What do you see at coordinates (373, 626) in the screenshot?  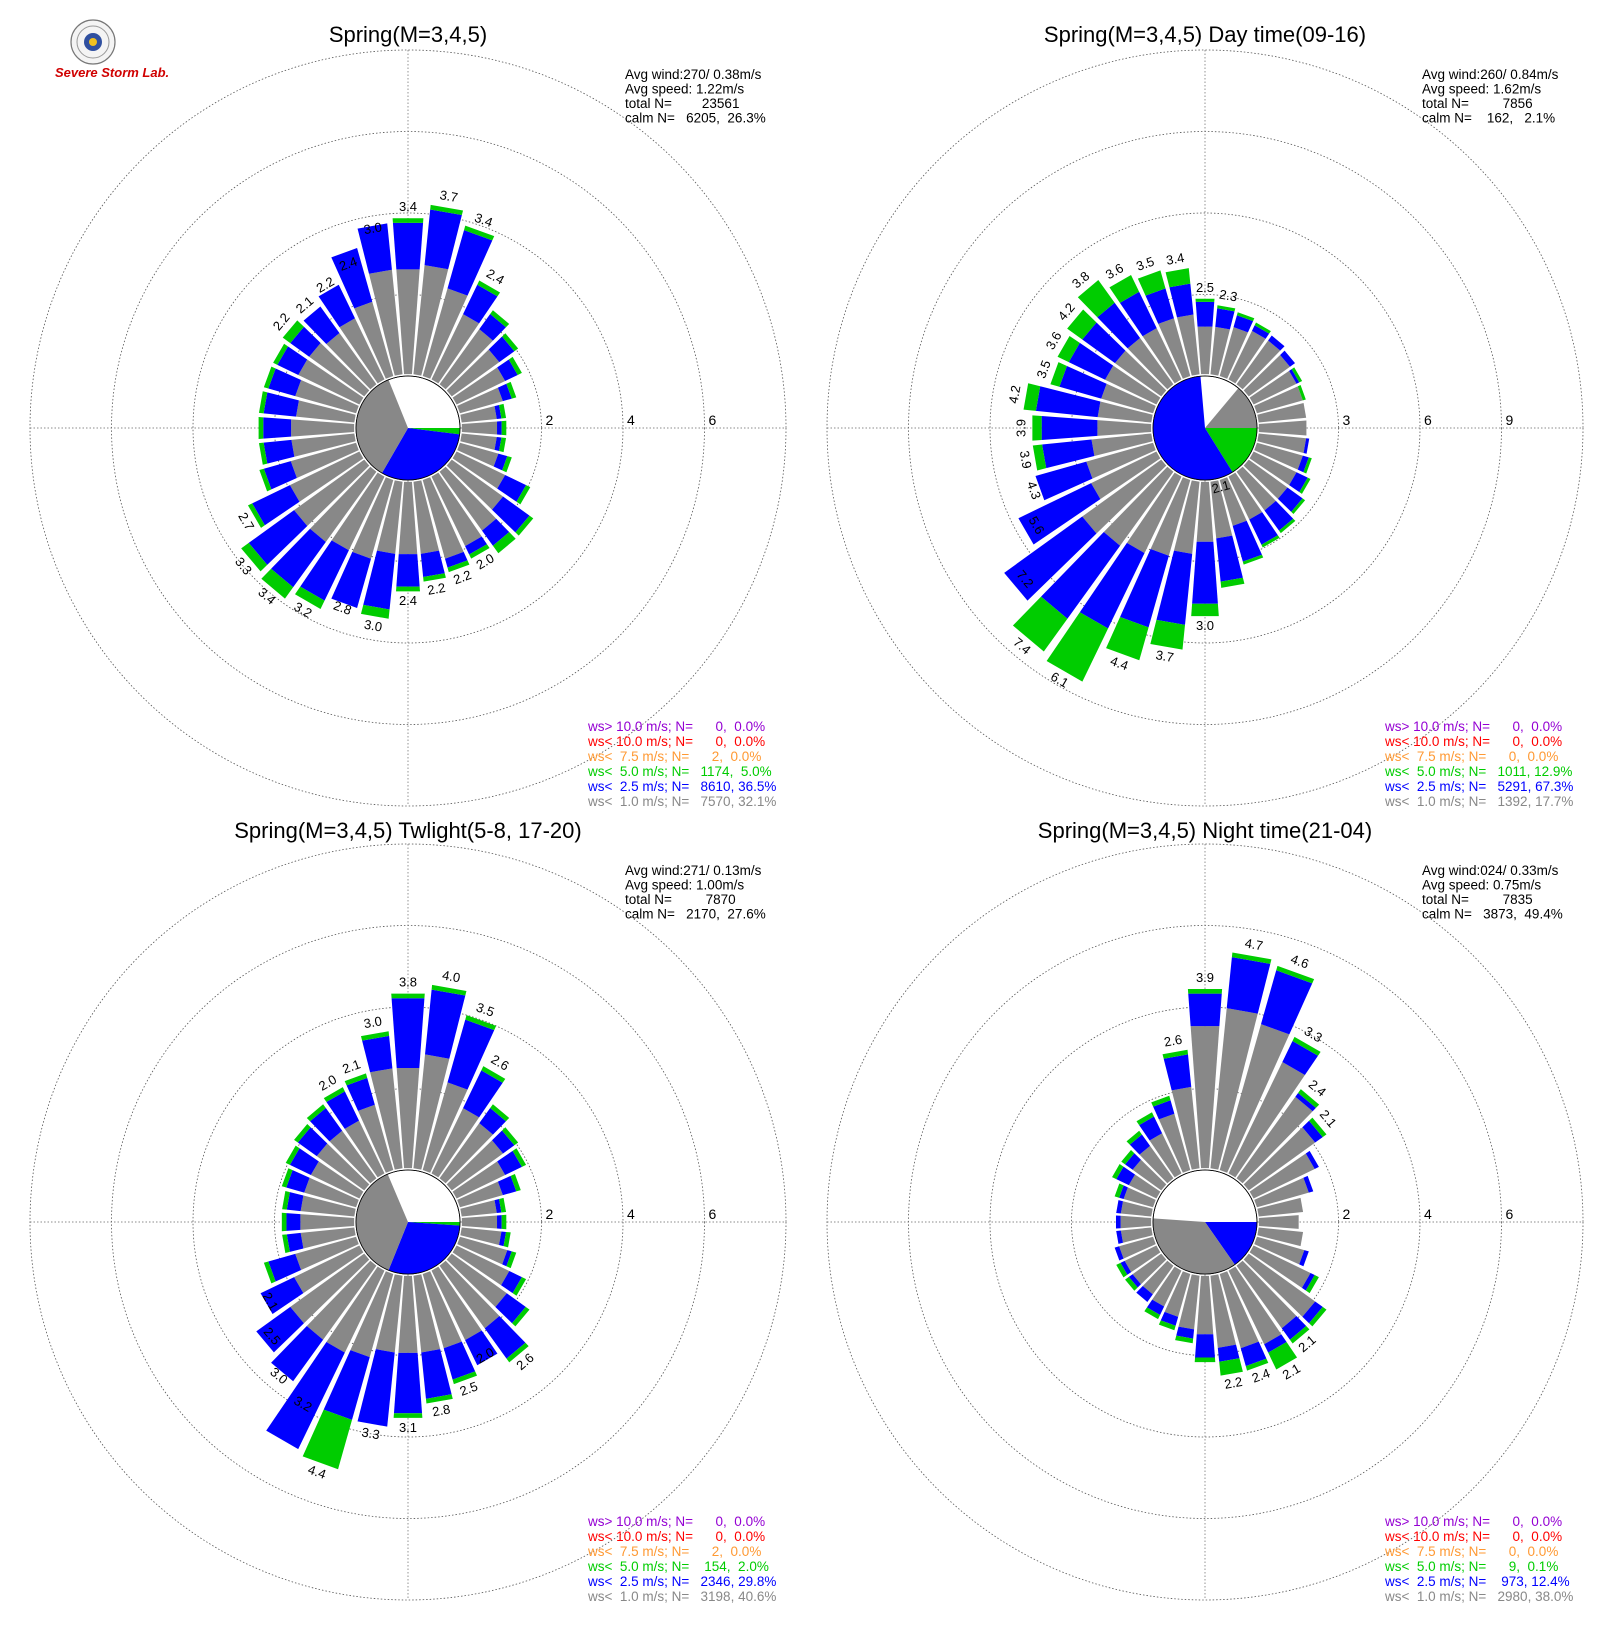 I see `bar-value-label: 3.0` at bounding box center [373, 626].